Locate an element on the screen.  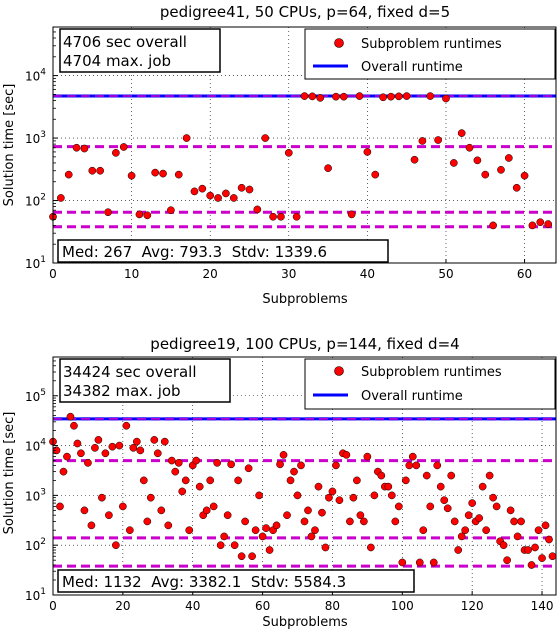
x-tick-label: 120 is located at coordinates (472, 606).